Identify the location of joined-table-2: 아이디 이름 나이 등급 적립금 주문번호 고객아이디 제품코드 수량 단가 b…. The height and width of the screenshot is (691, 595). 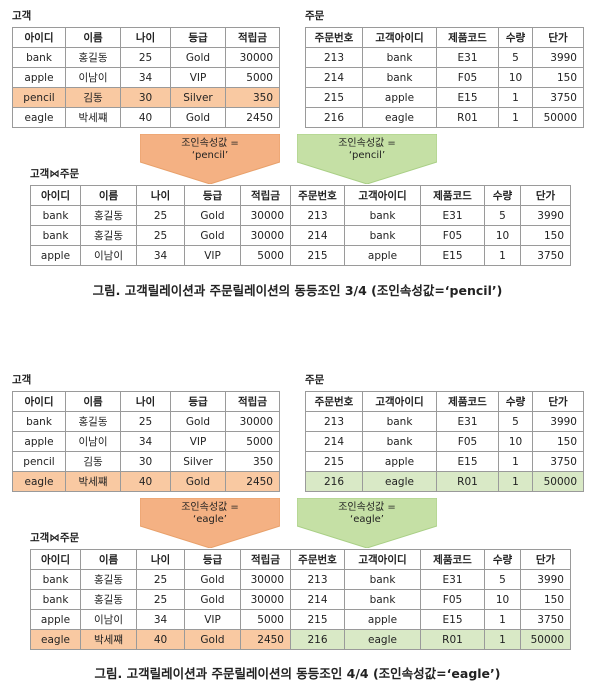
(300, 599).